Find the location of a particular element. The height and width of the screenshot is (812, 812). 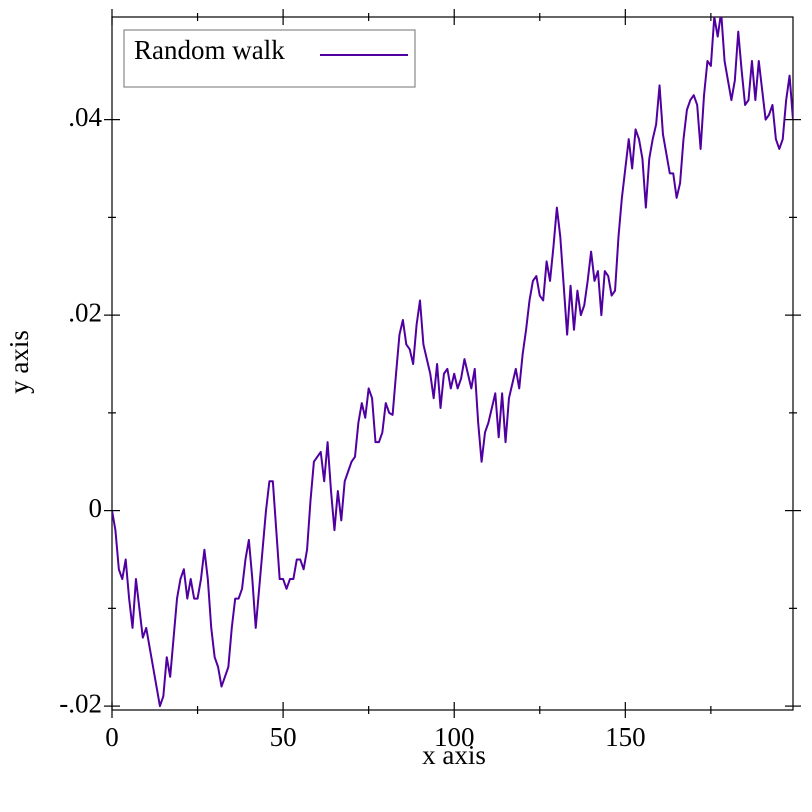

legend-label: Random walk is located at coordinates (209, 50).